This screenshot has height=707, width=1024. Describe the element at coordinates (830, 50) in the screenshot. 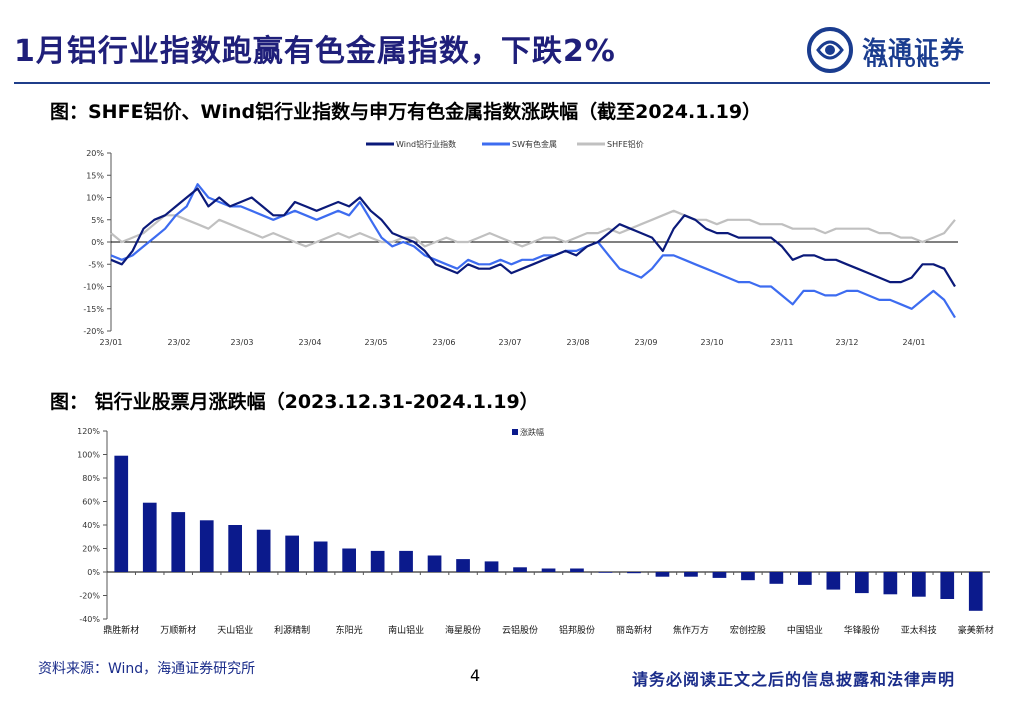

I see `haitong-logo-icon` at that location.